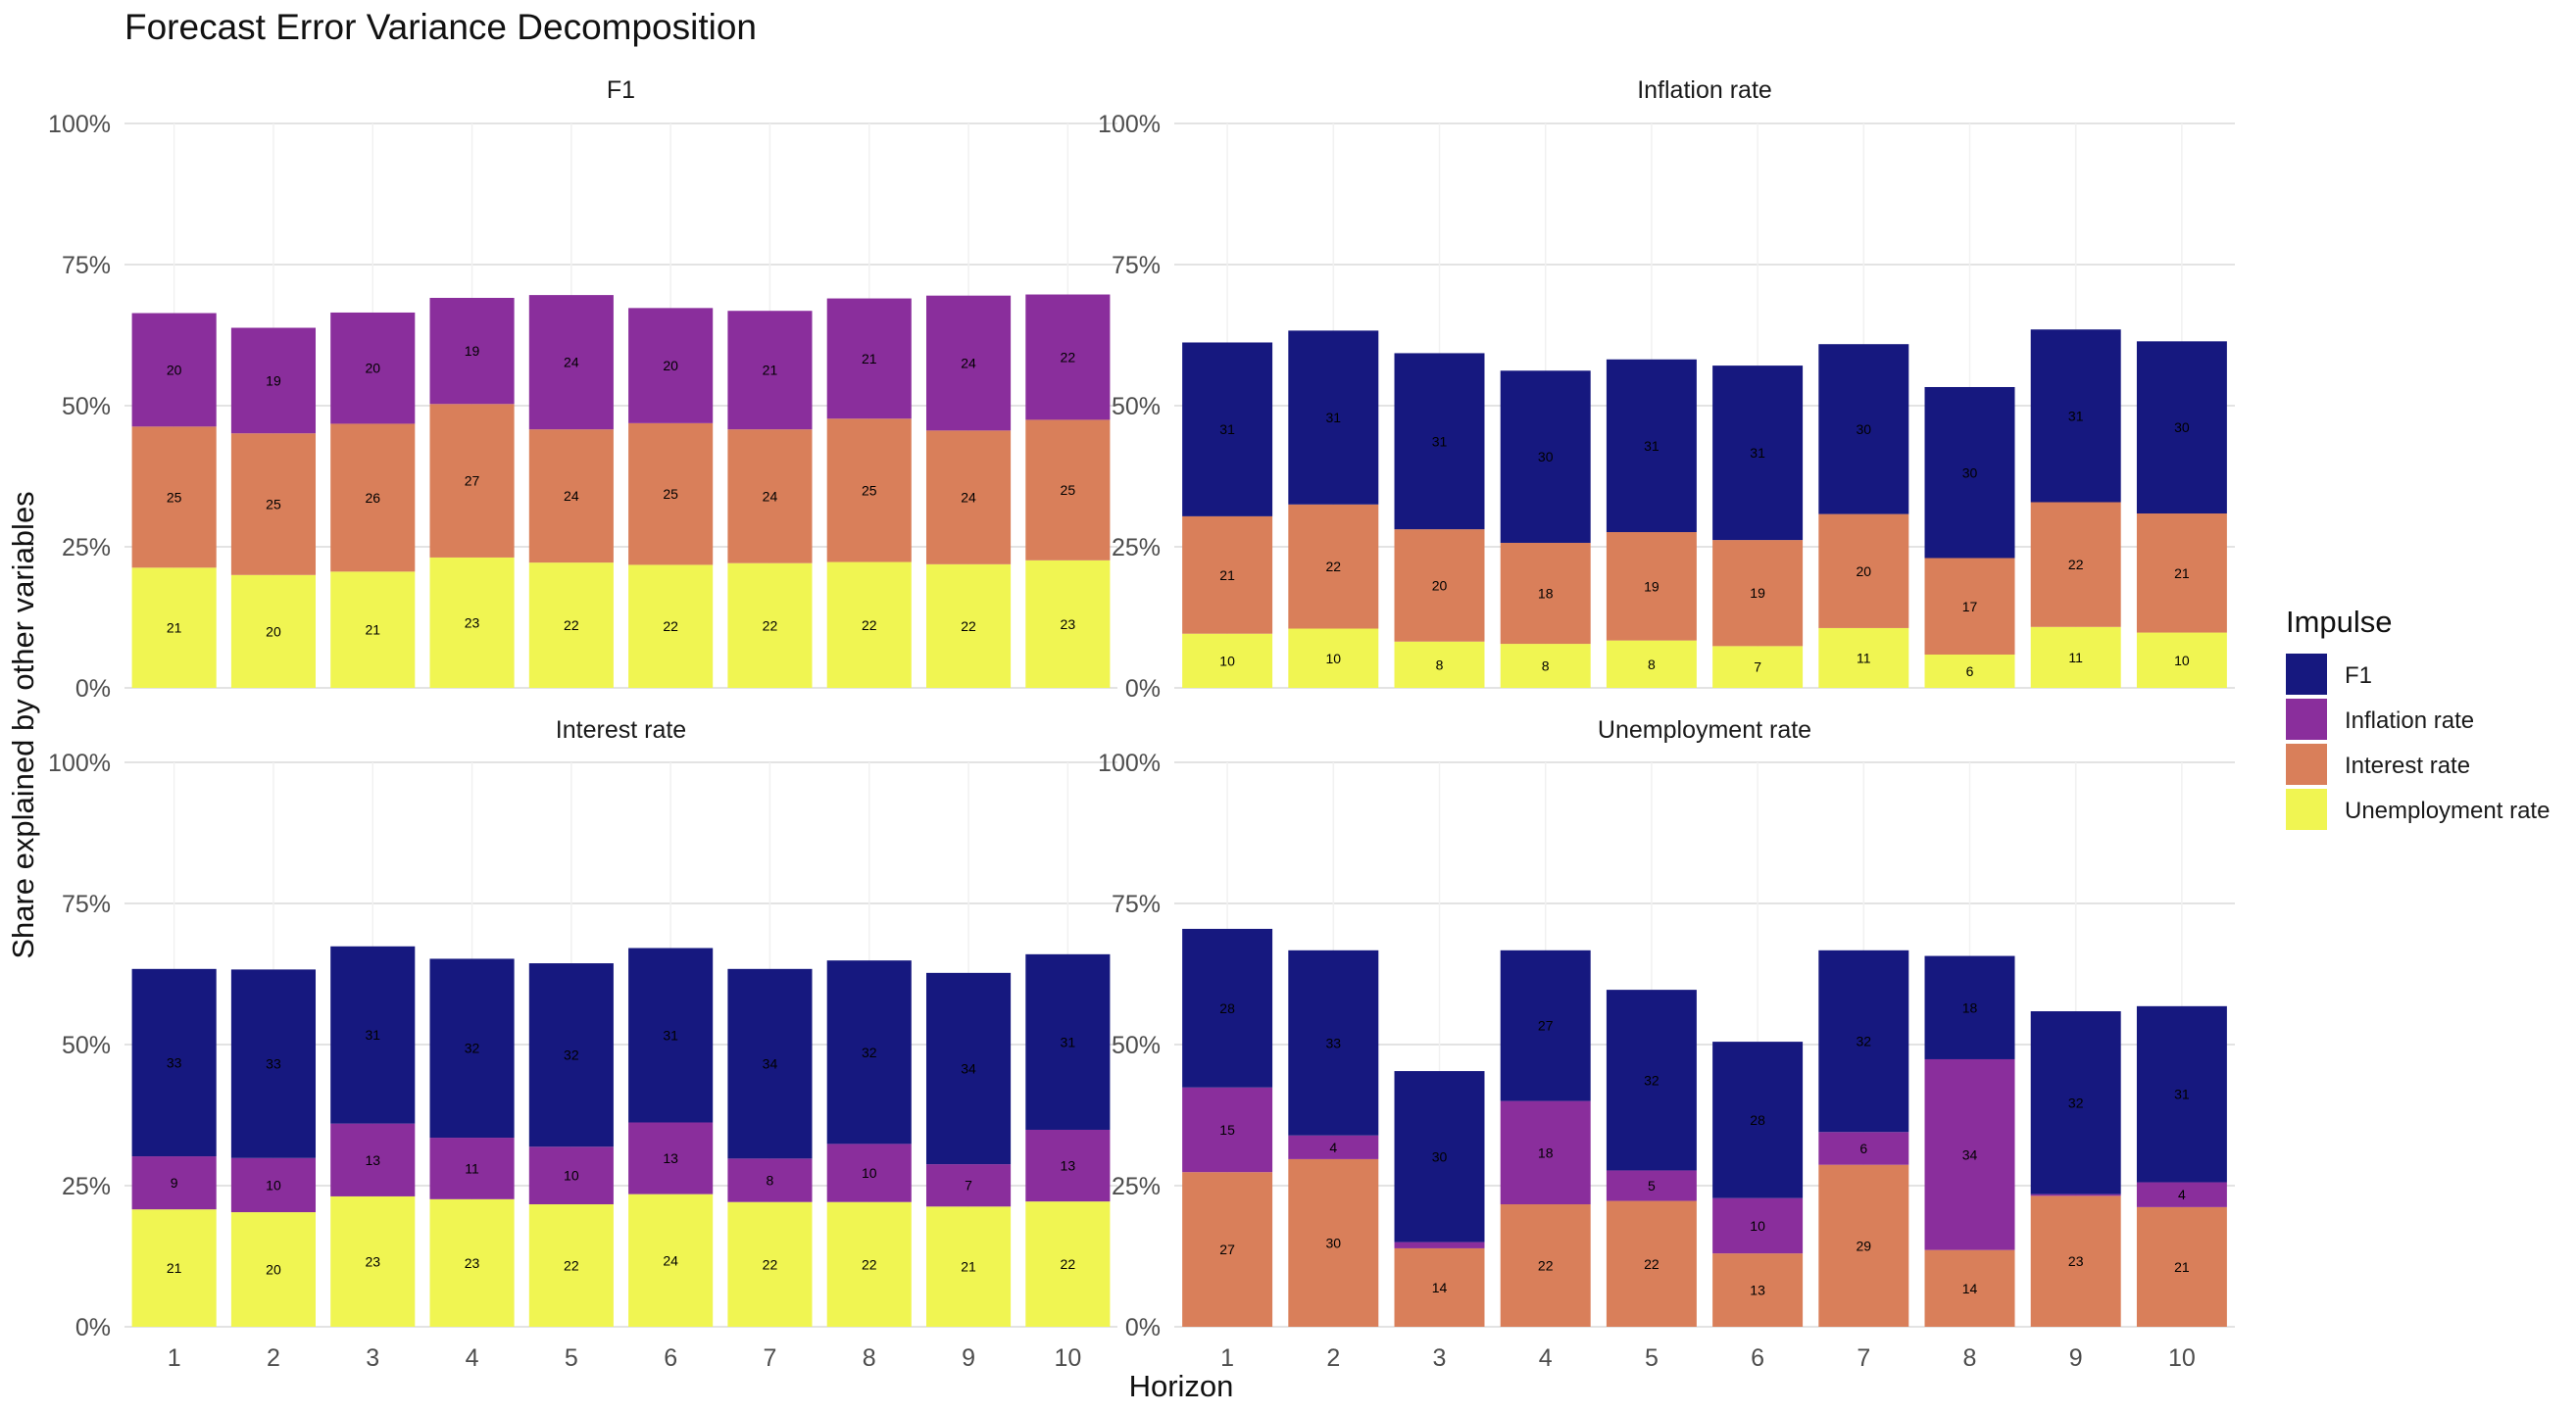  What do you see at coordinates (174, 1183) in the screenshot?
I see `data-label: 9` at bounding box center [174, 1183].